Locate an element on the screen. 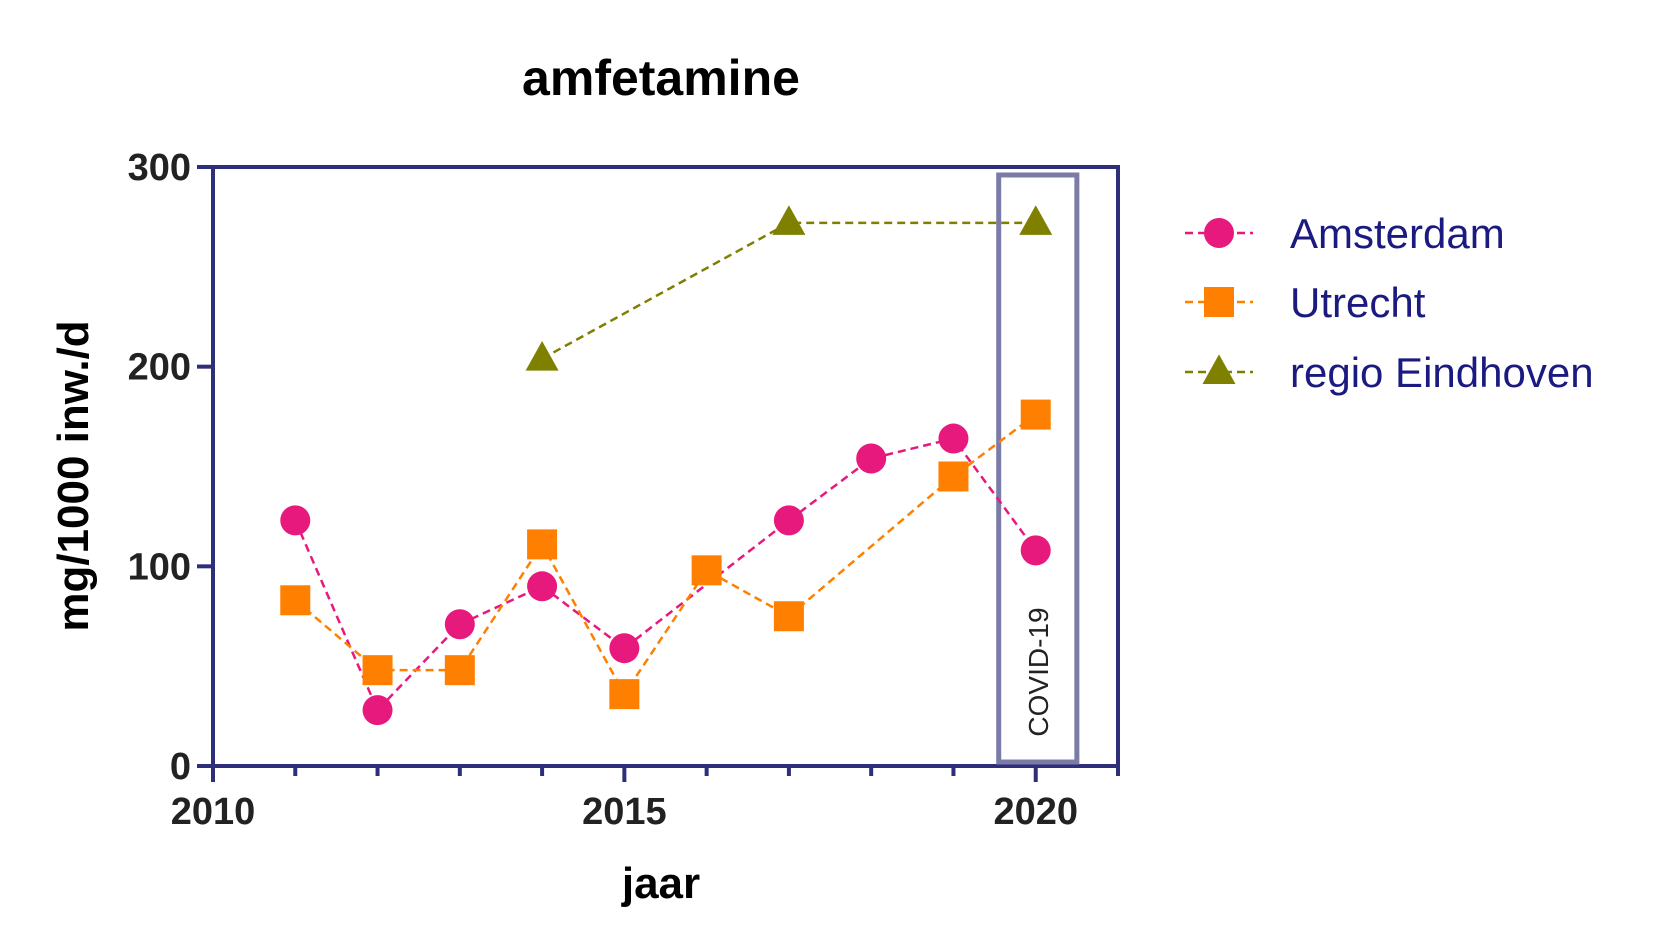  y-tick-label: 0 is located at coordinates (180, 767).